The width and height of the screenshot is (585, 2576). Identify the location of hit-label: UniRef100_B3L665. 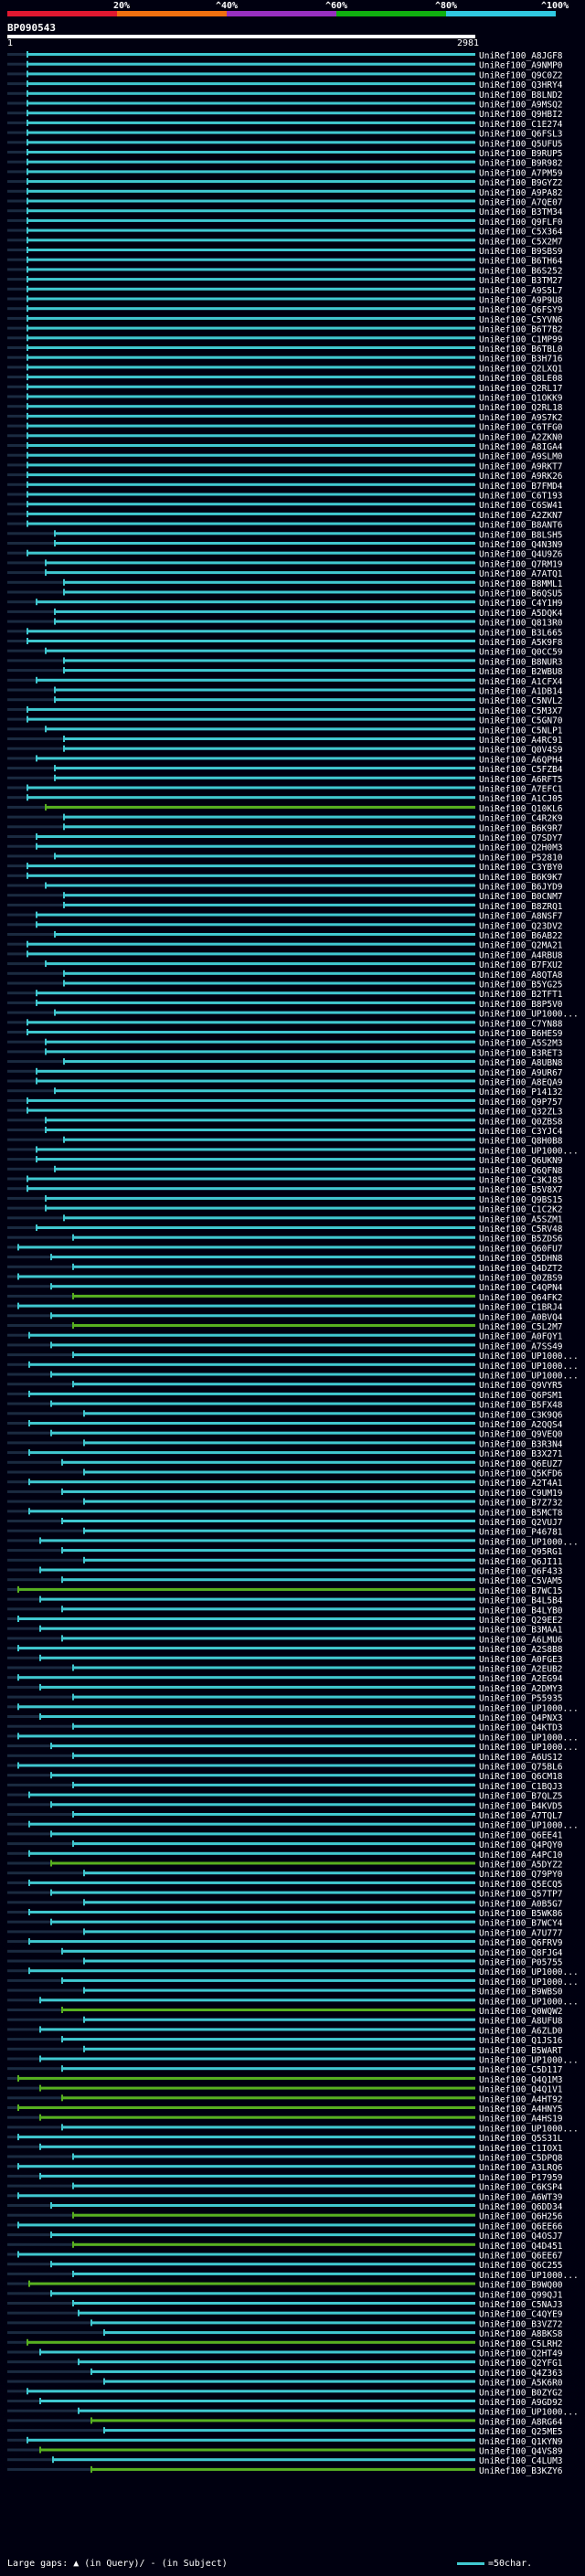
(521, 633).